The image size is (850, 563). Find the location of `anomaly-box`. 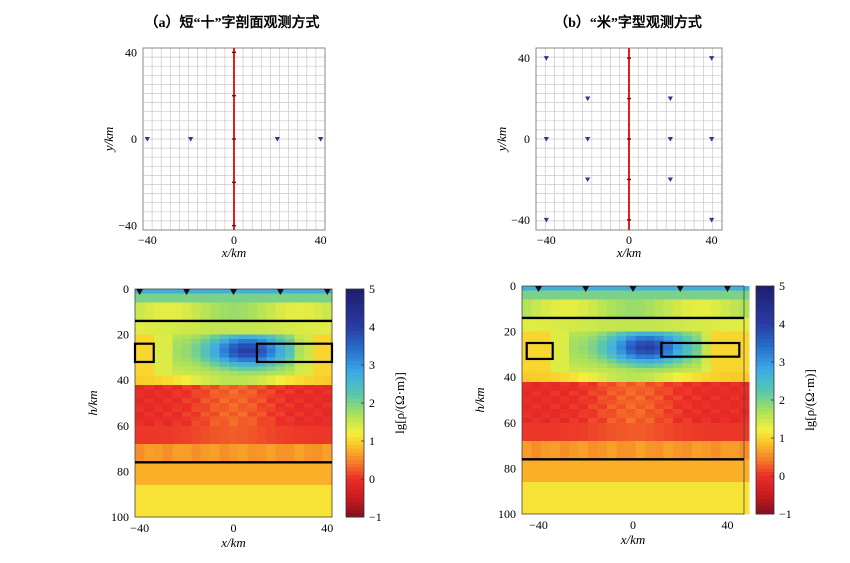

anomaly-box is located at coordinates (700, 349).